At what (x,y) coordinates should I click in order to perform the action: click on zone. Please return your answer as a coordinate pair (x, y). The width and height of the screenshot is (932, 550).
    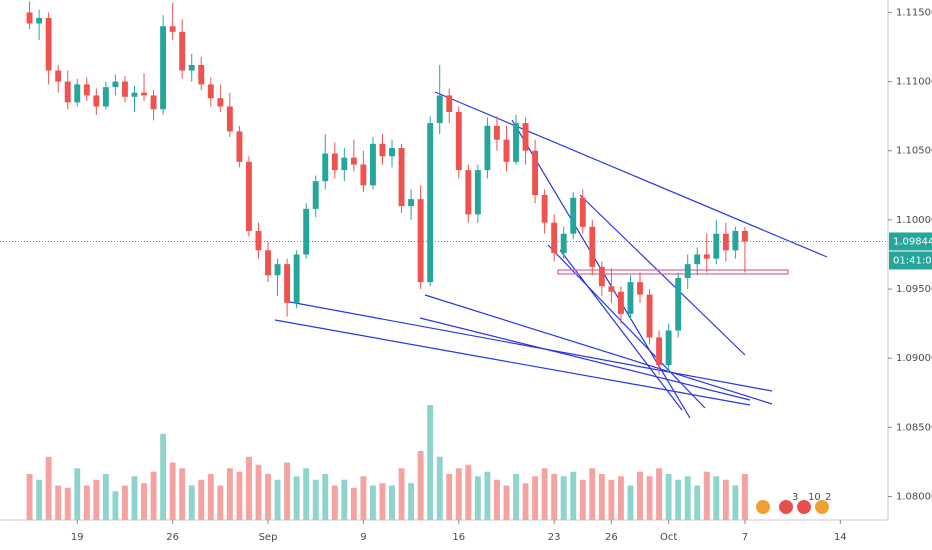
    Looking at the image, I should click on (673, 272).